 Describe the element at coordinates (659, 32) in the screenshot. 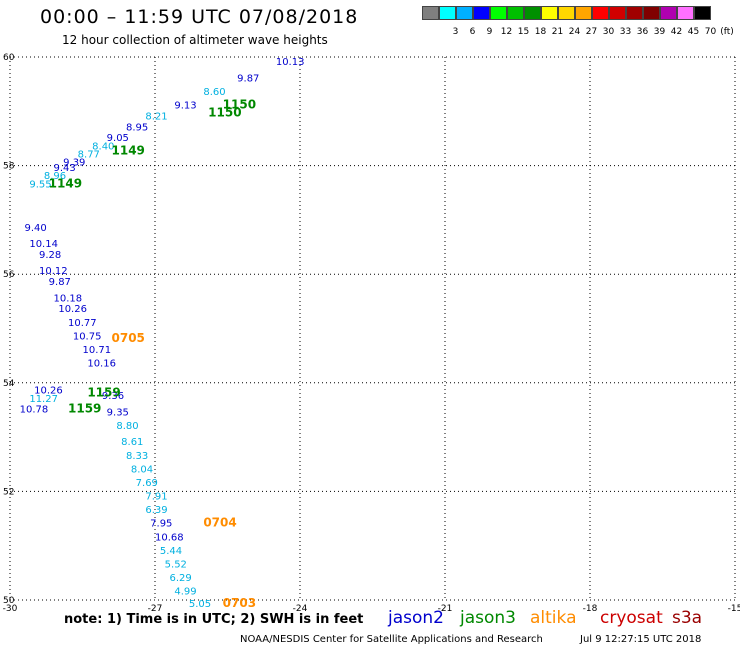

I see `colorbar-label: 39` at that location.